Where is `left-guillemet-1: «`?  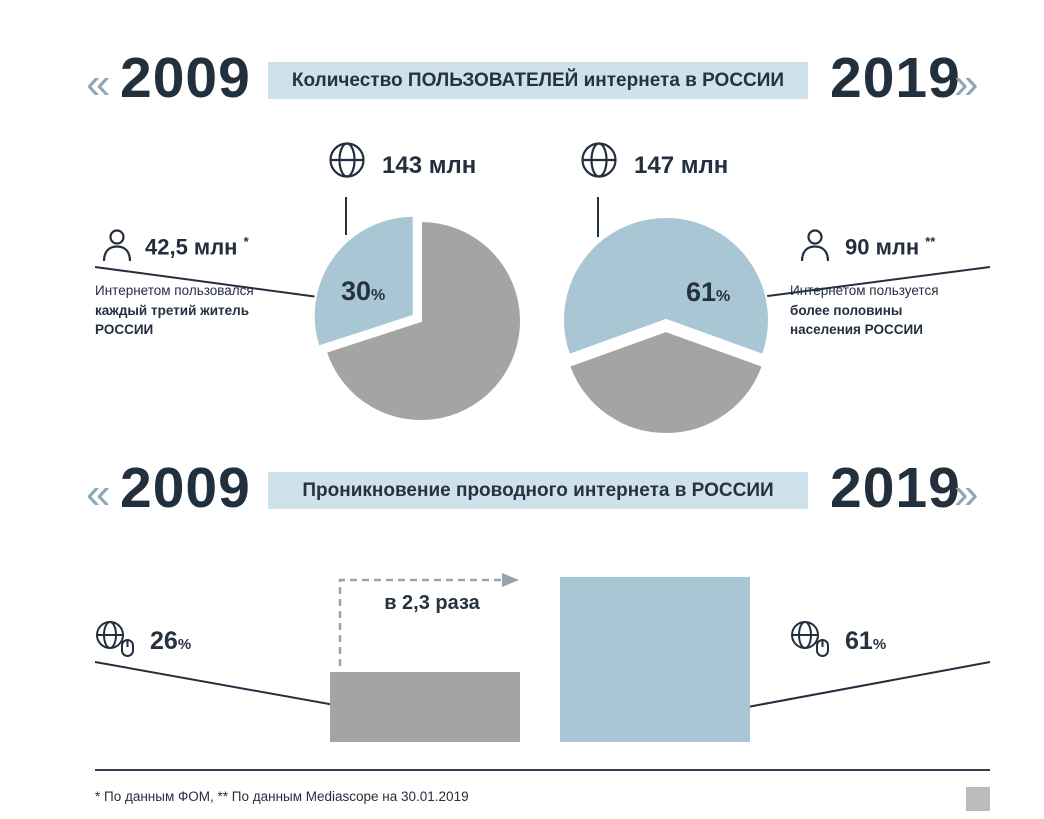
left-guillemet-1: « is located at coordinates (98, 83).